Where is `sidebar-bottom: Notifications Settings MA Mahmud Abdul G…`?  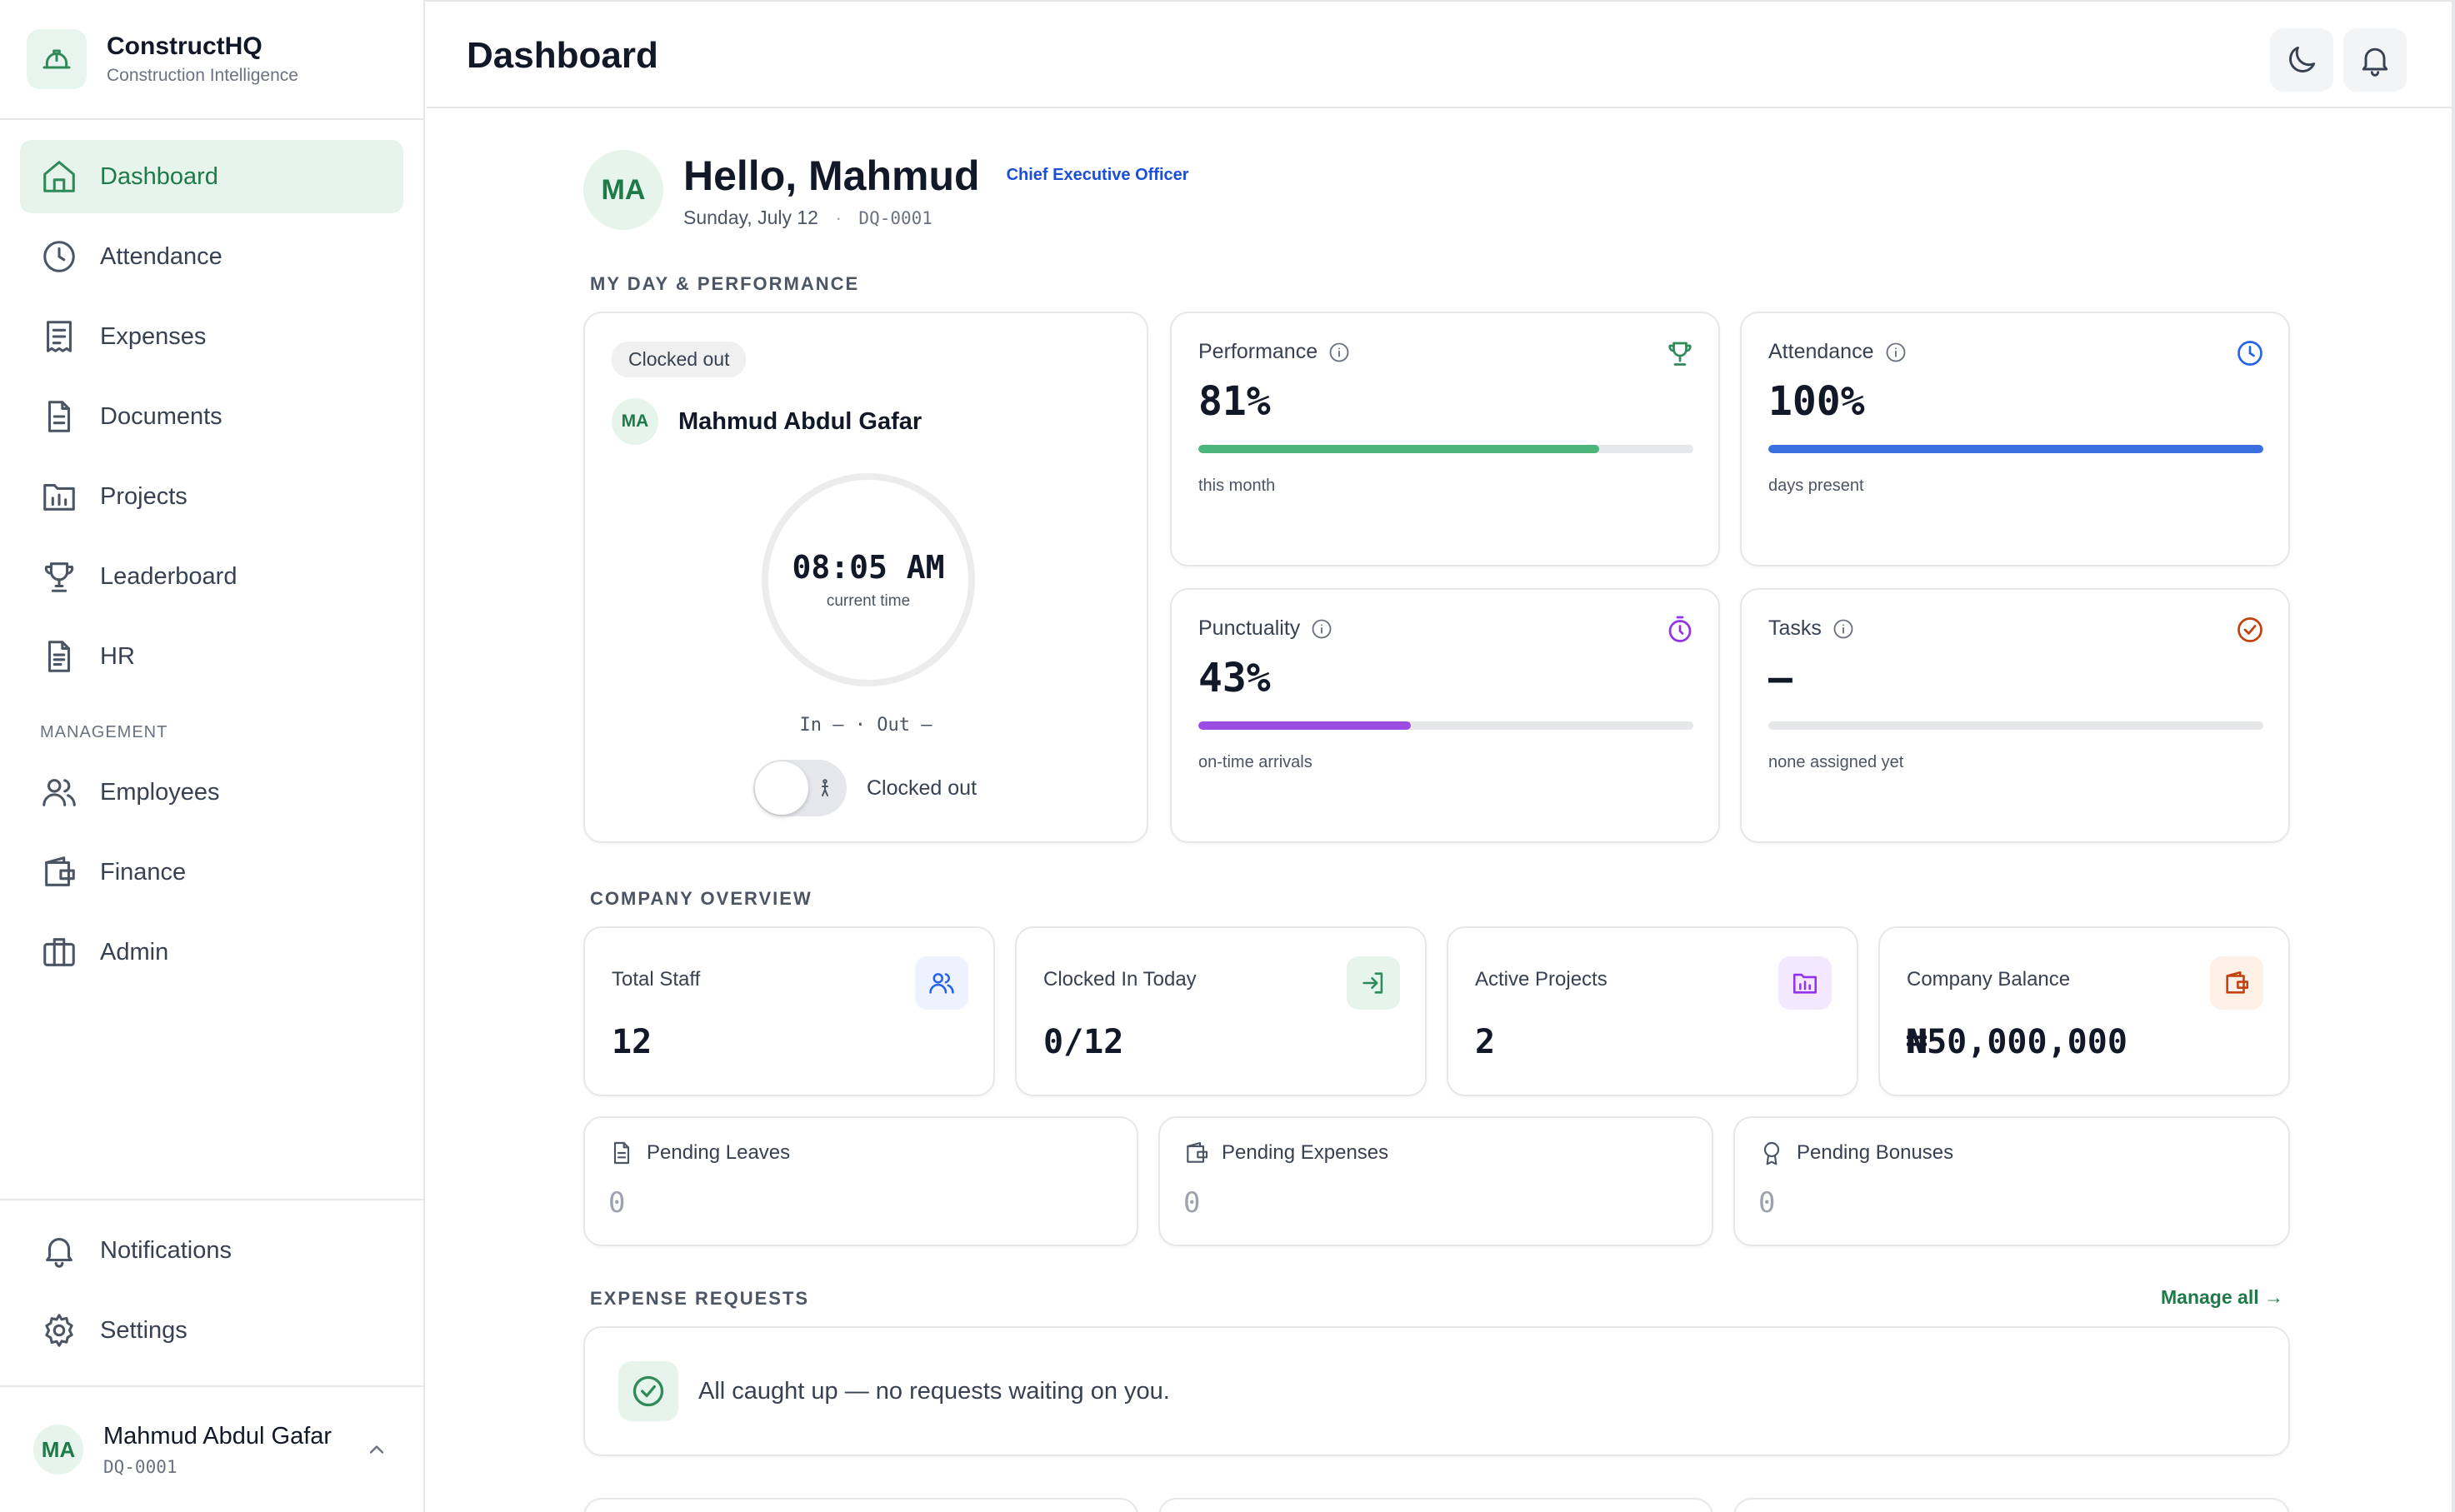 sidebar-bottom: Notifications Settings MA Mahmud Abdul G… is located at coordinates (211, 1355).